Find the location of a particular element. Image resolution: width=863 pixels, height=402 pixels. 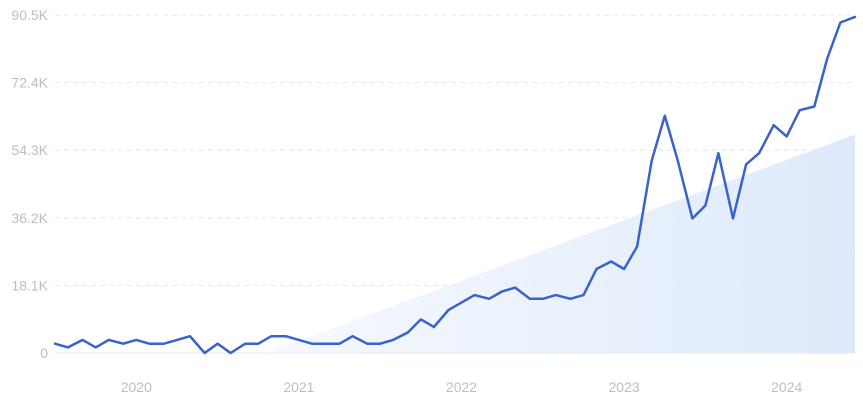

x-axis-ticks: 2020 2021 2022 2023 2024 is located at coordinates (462, 387).